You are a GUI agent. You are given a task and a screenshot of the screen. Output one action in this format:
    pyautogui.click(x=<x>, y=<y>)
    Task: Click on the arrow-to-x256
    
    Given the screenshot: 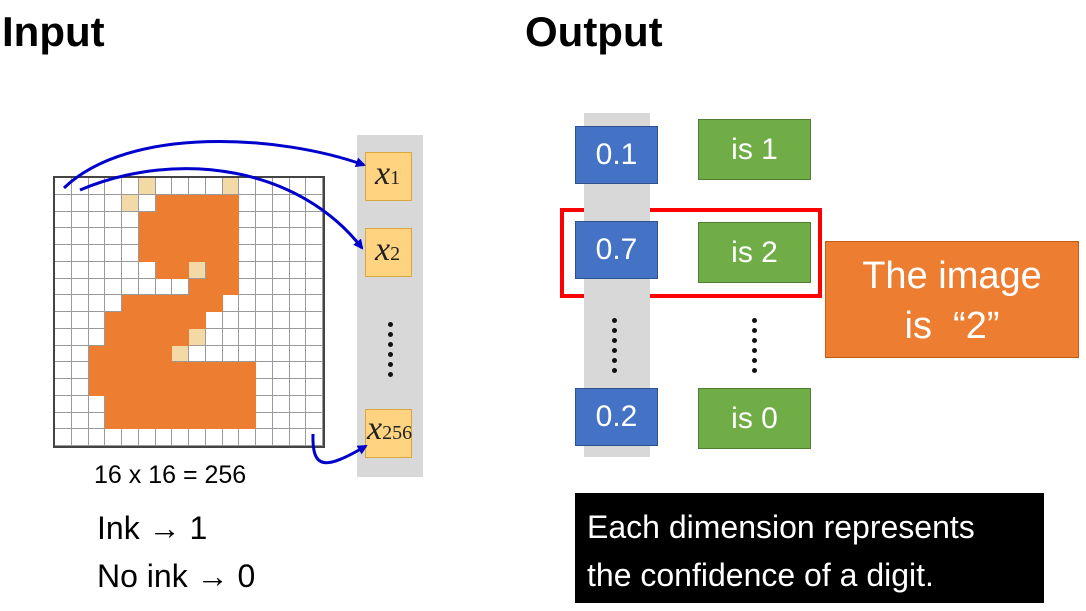 What is the action you would take?
    pyautogui.click(x=339, y=449)
    